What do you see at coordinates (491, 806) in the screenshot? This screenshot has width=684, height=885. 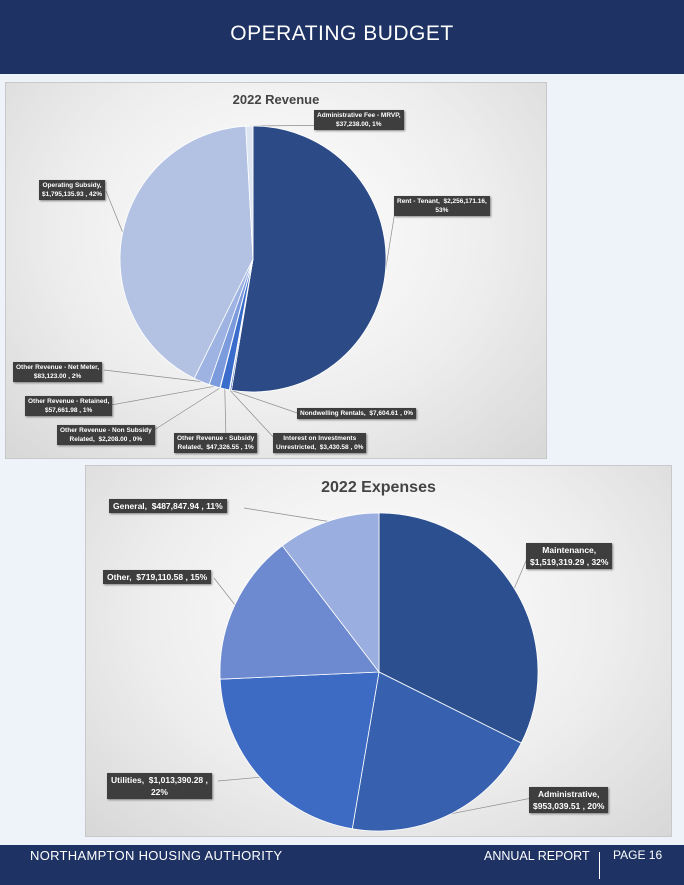 I see `expenses-leader-line-administrative` at bounding box center [491, 806].